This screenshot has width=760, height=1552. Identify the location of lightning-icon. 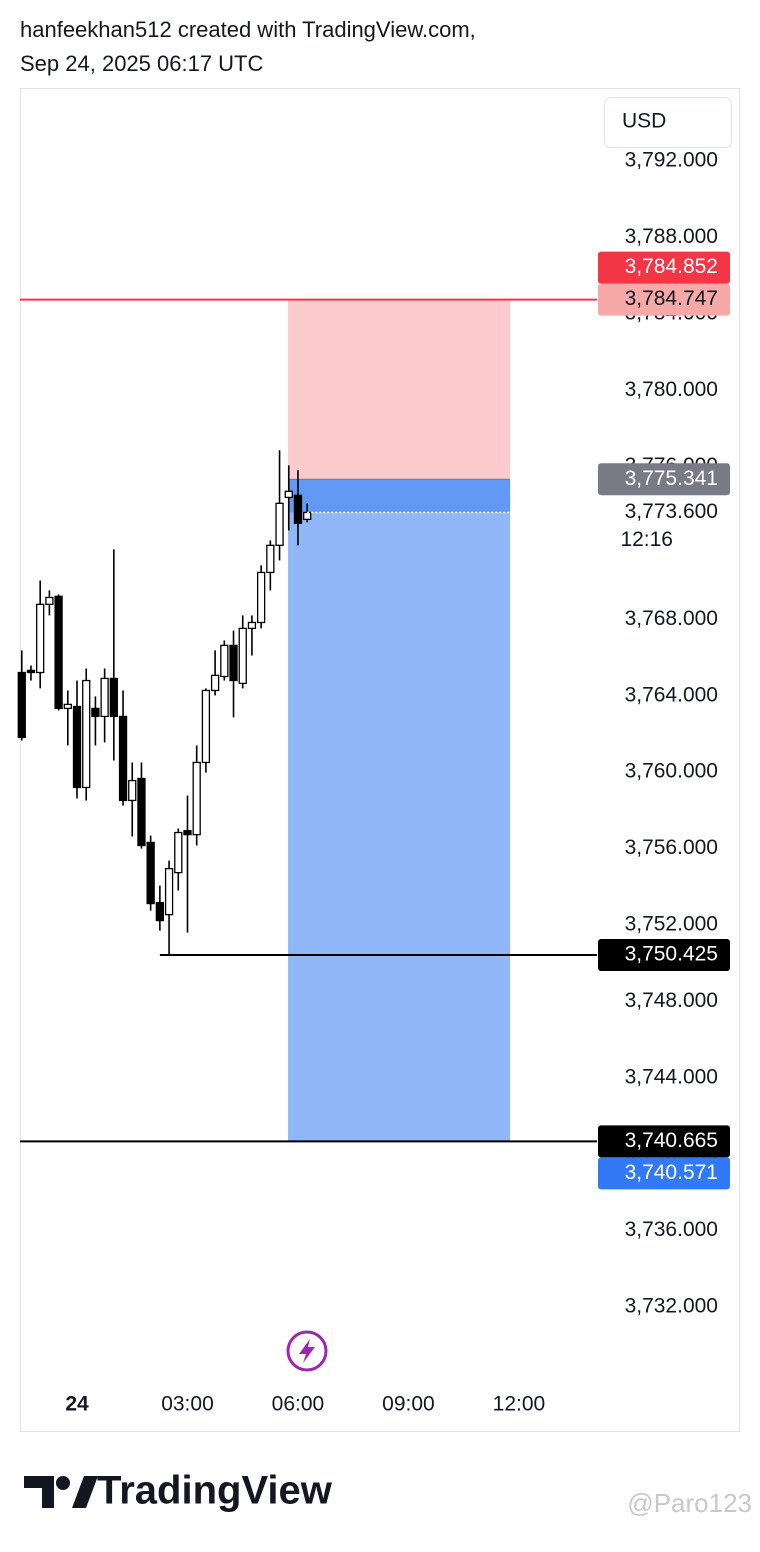
(307, 1351).